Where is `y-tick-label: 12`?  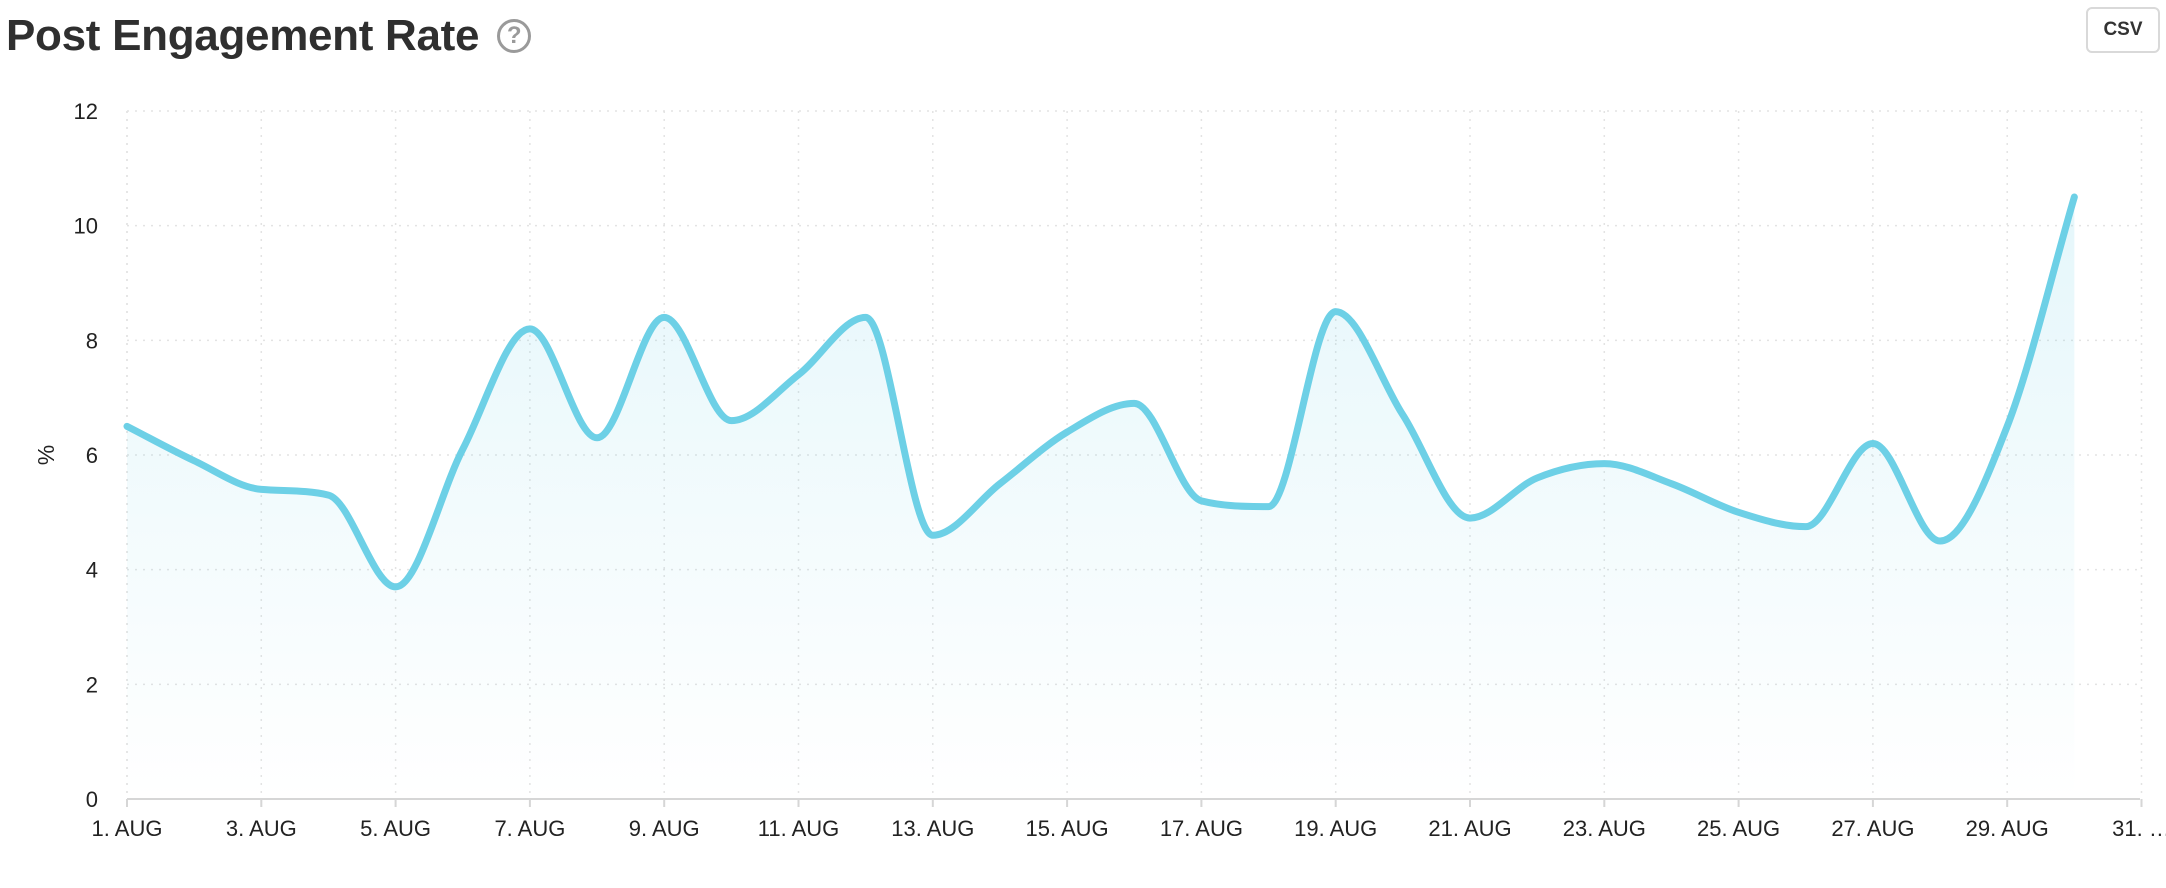 y-tick-label: 12 is located at coordinates (86, 111).